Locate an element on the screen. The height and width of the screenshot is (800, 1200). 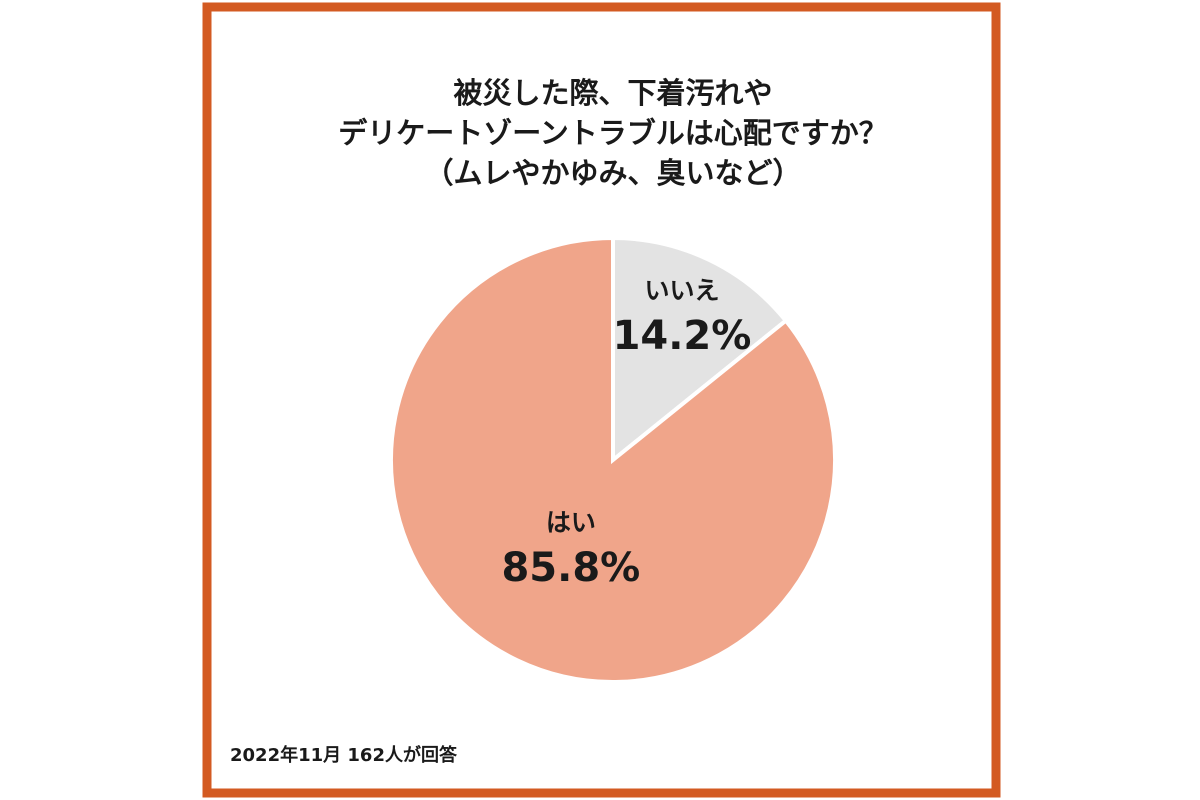
caption: 2022年11月 162人が回答 is located at coordinates (344, 755).